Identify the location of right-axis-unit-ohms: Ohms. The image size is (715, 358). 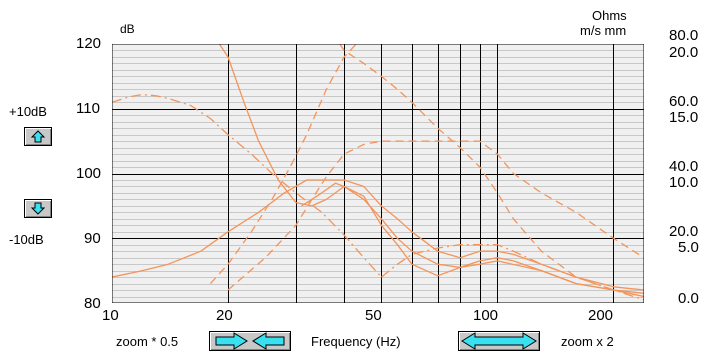
(609, 15).